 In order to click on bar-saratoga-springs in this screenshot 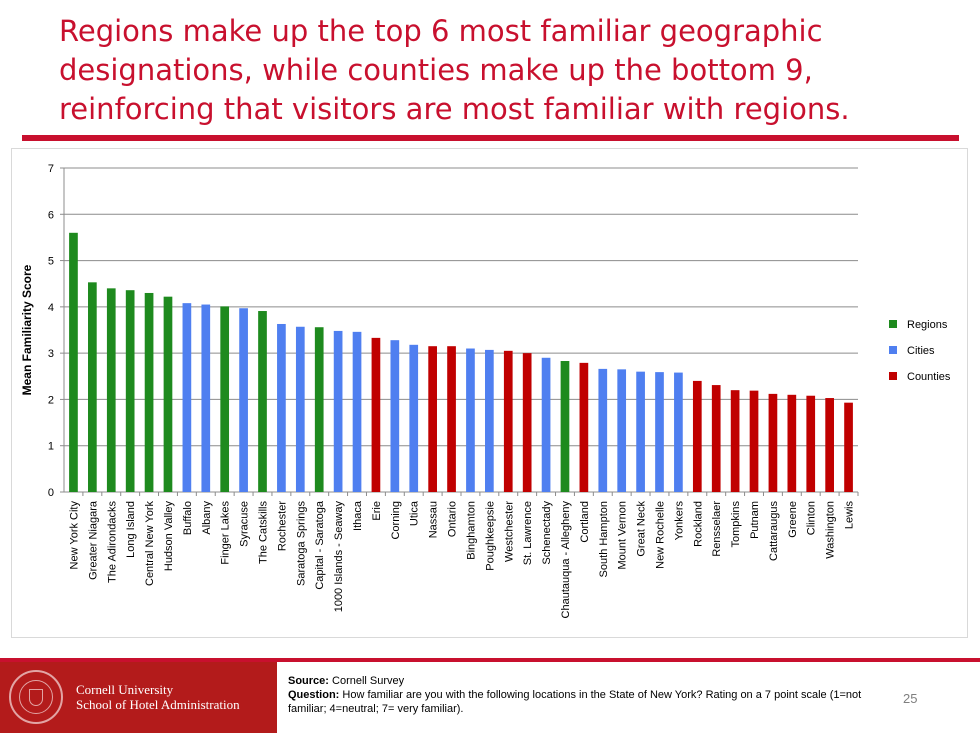, I will do `click(300, 409)`.